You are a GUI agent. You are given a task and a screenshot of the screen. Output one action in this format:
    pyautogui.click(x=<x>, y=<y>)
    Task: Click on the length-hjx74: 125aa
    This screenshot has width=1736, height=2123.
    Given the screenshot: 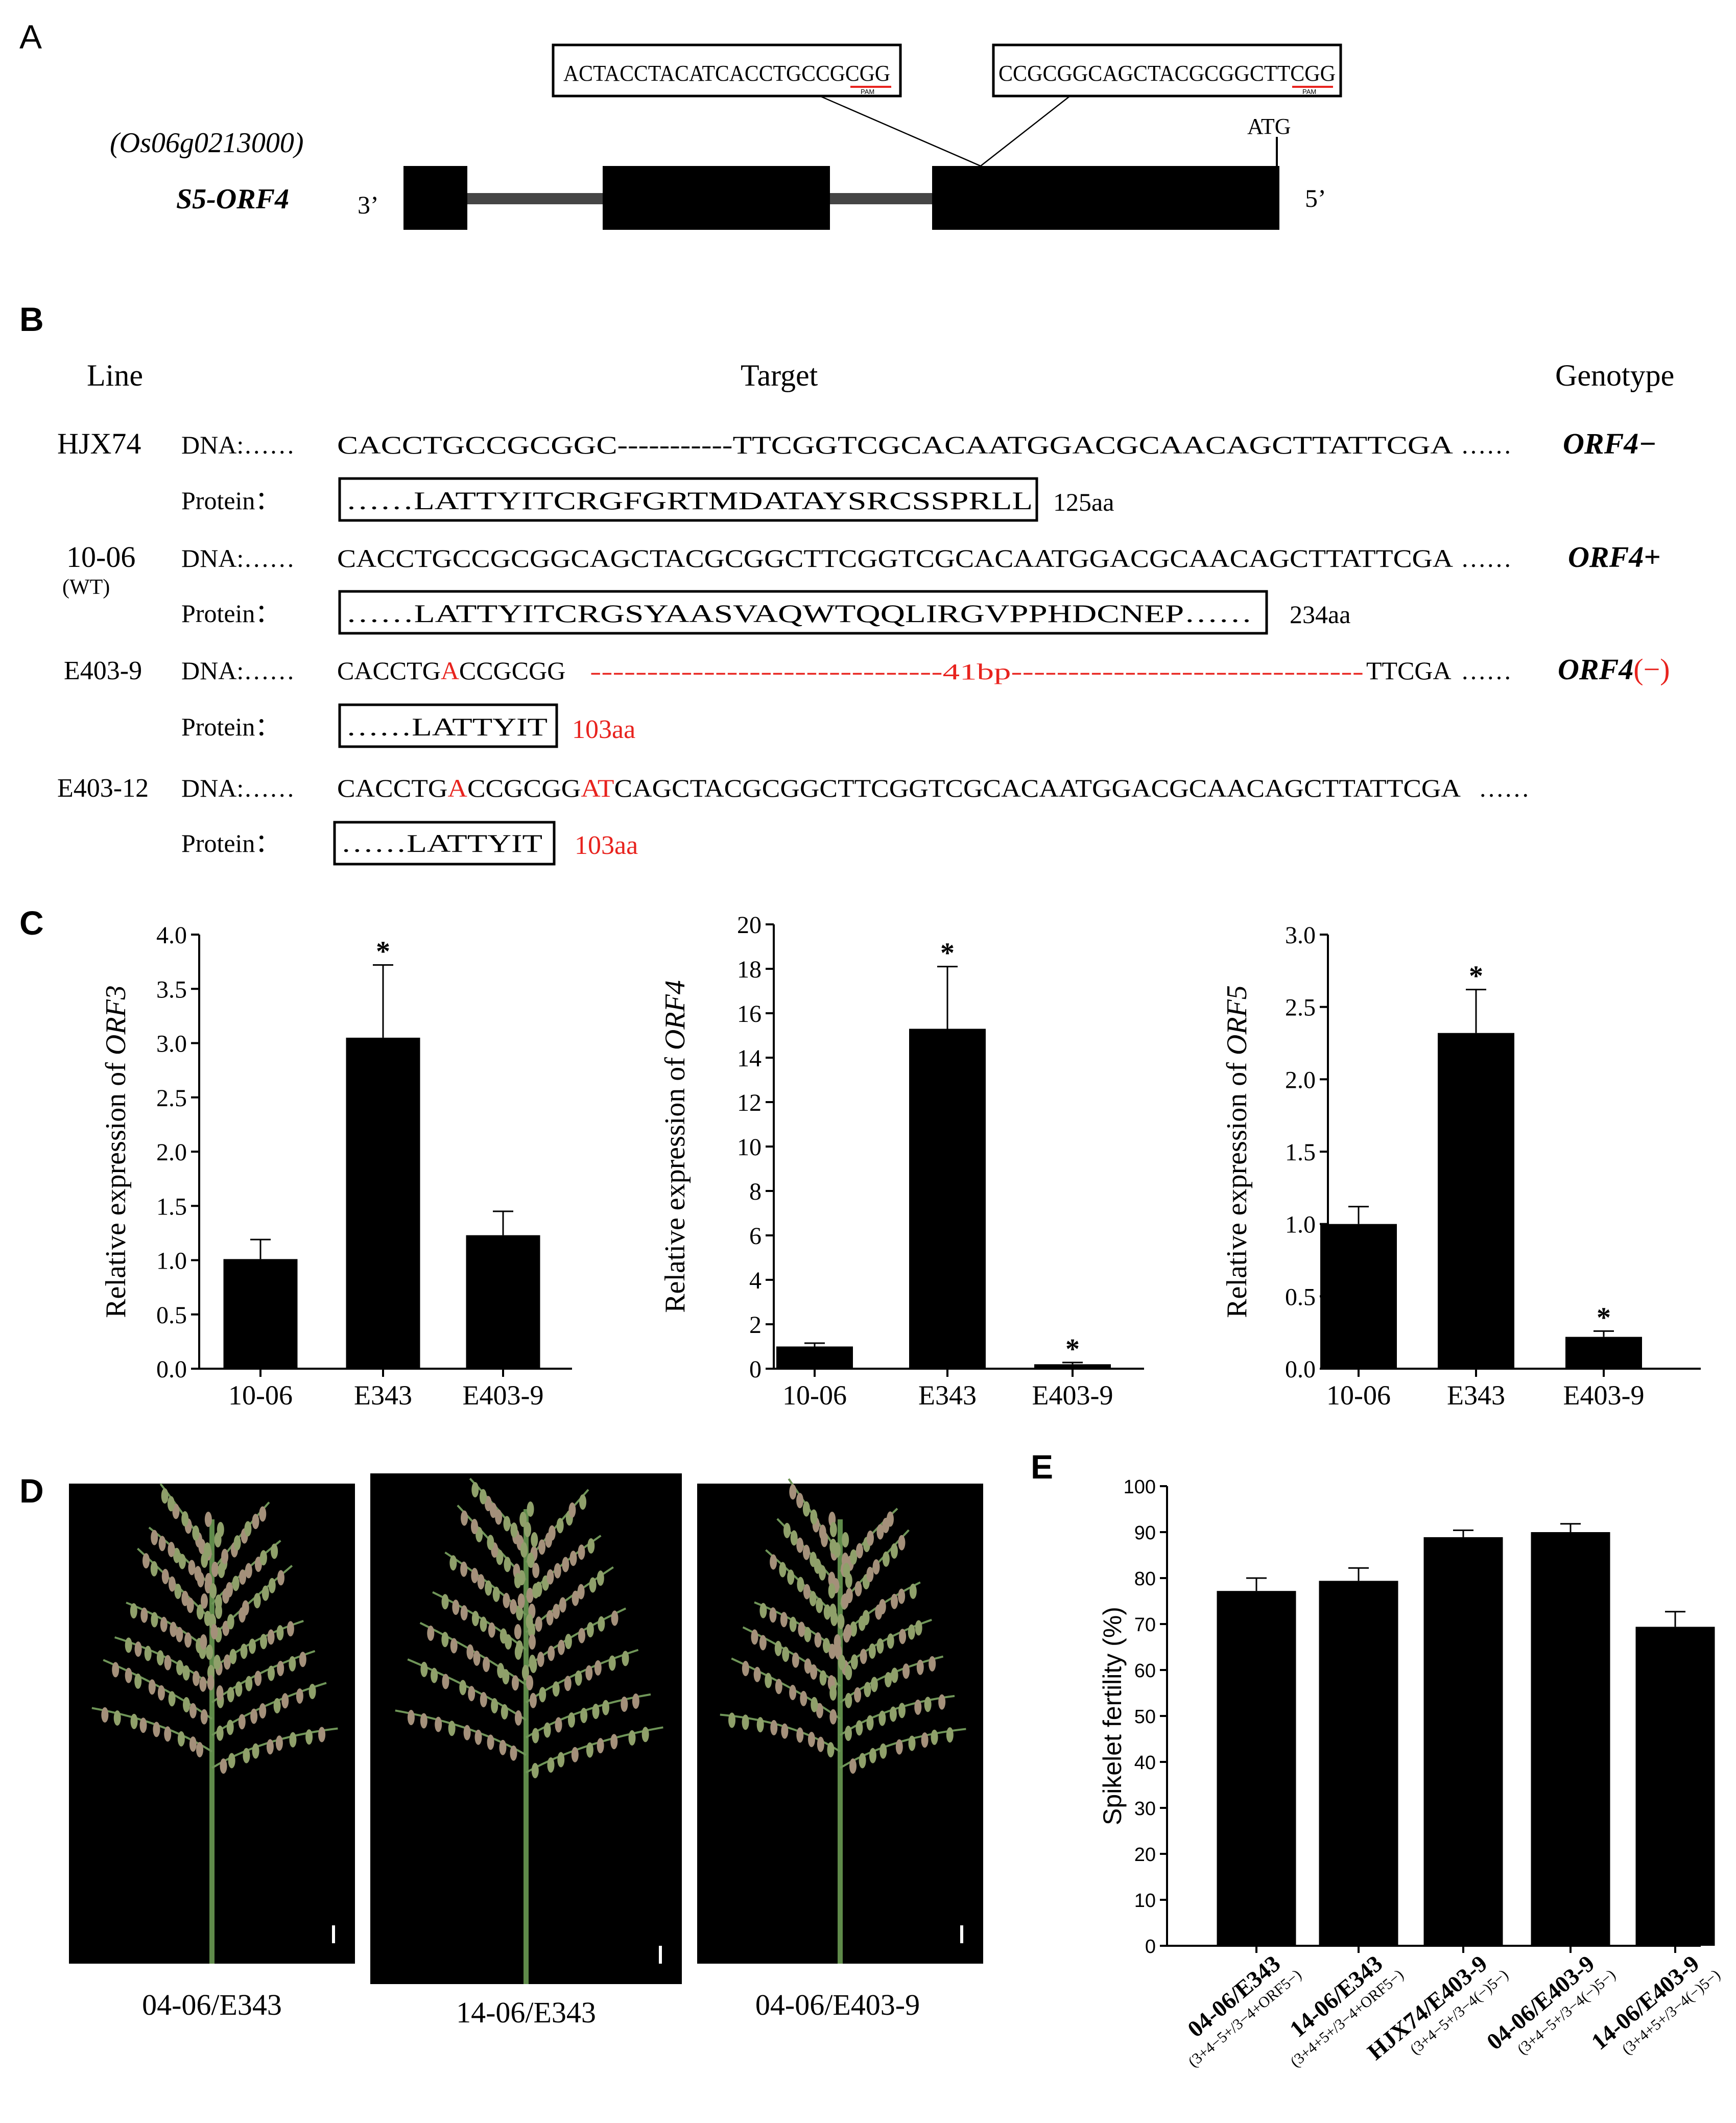 What is the action you would take?
    pyautogui.click(x=1083, y=502)
    